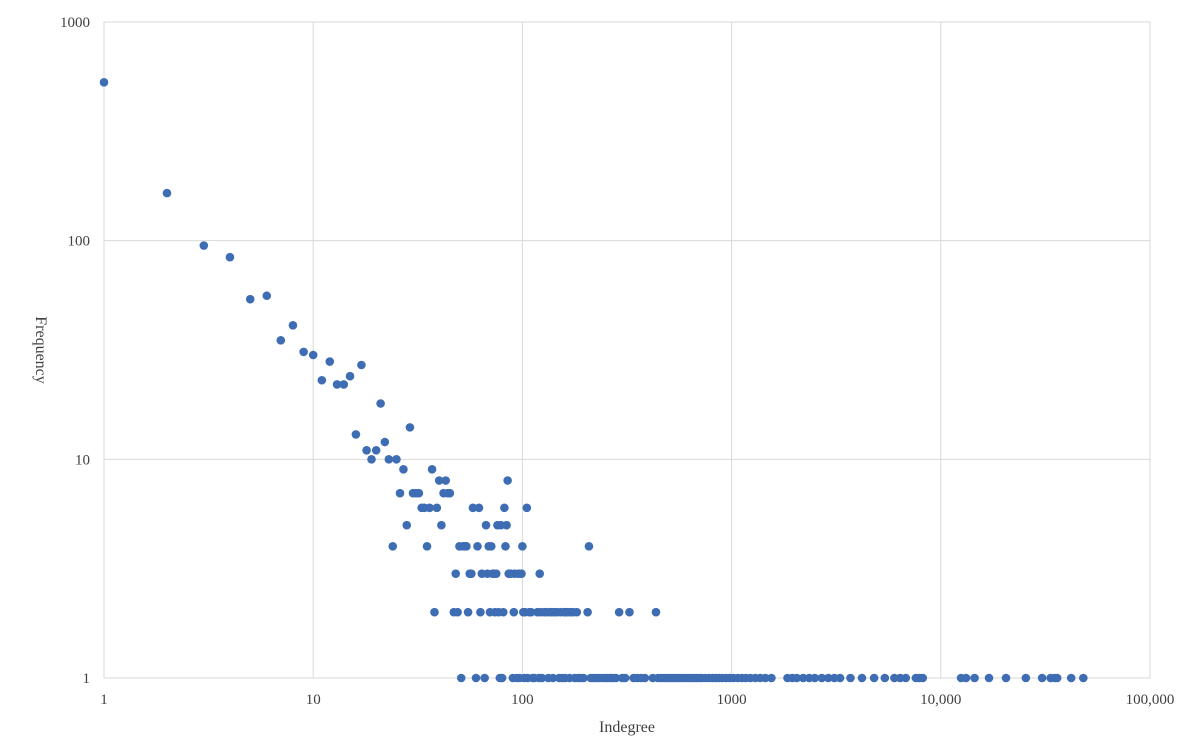  Describe the element at coordinates (40, 350) in the screenshot. I see `y-axis-title: Frequency` at that location.